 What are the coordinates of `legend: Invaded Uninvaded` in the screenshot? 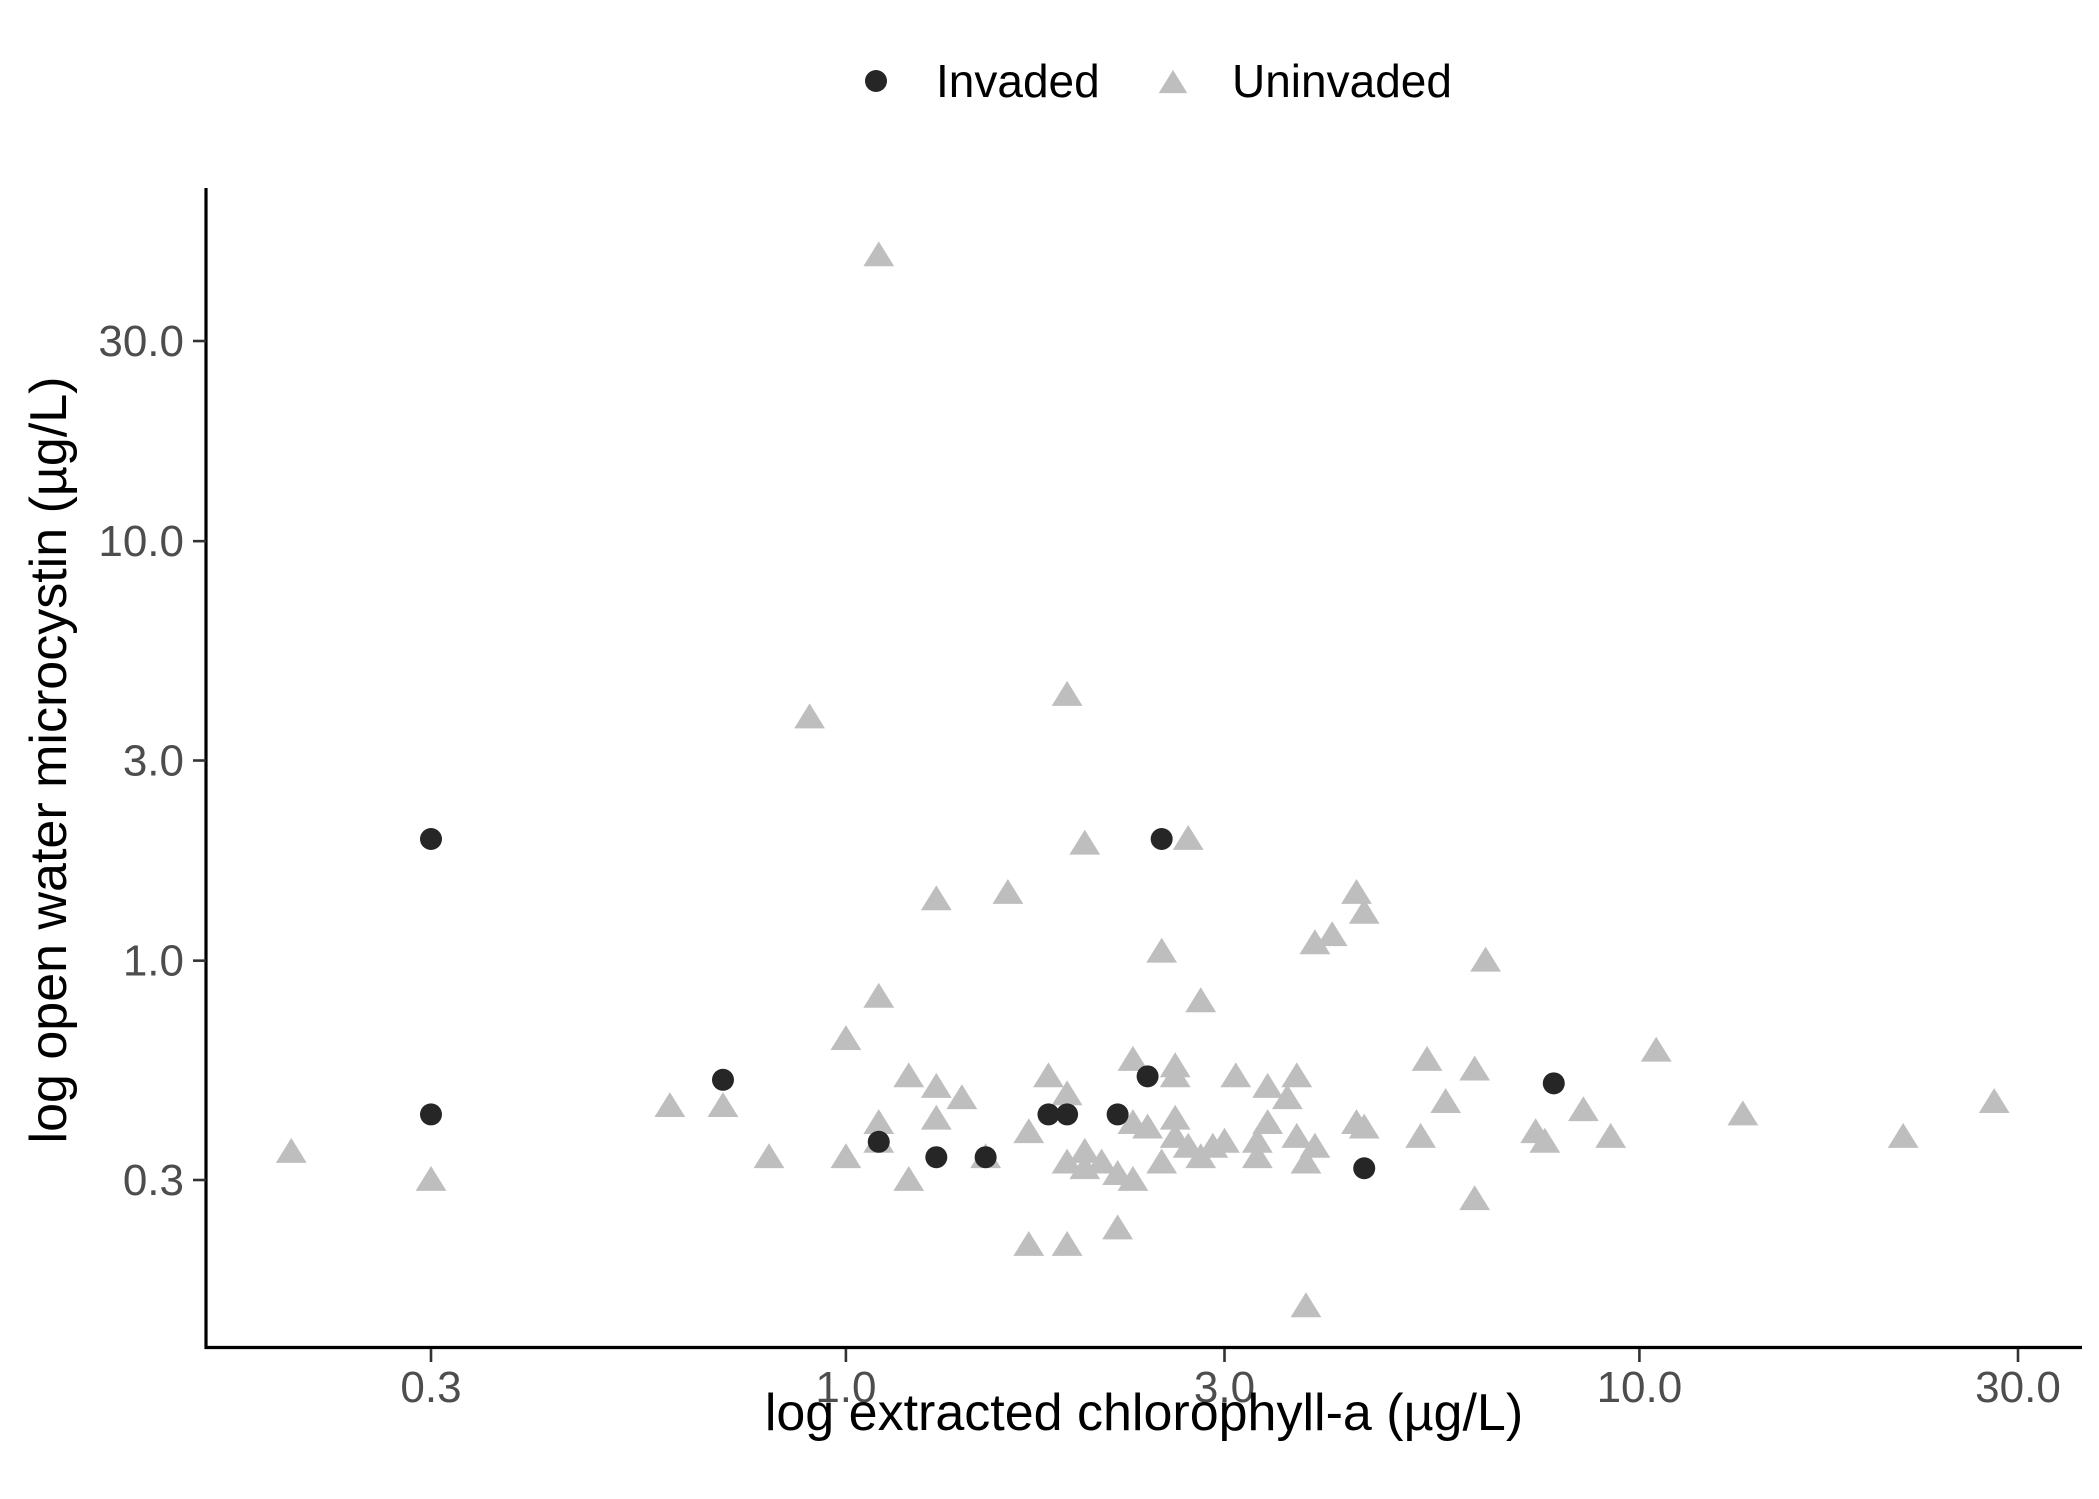 It's located at (1158, 81).